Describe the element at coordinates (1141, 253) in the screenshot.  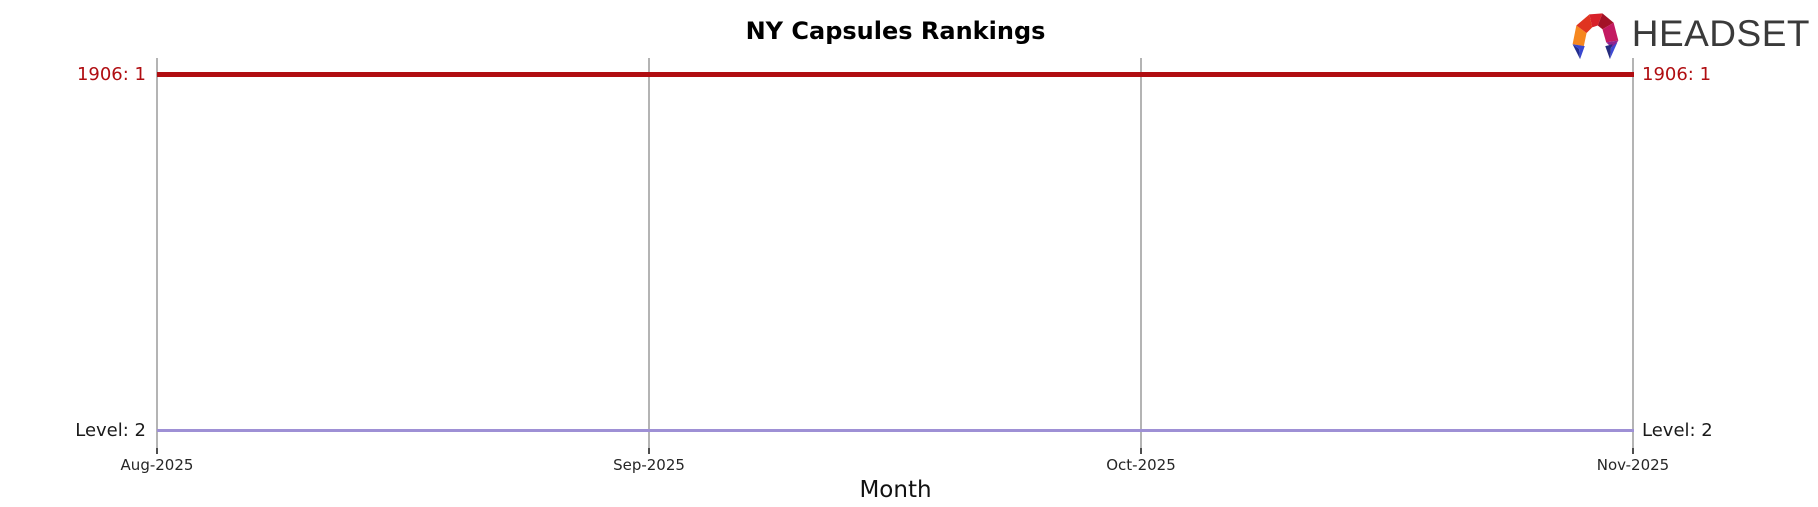
I see `gridline-oct-2025` at that location.